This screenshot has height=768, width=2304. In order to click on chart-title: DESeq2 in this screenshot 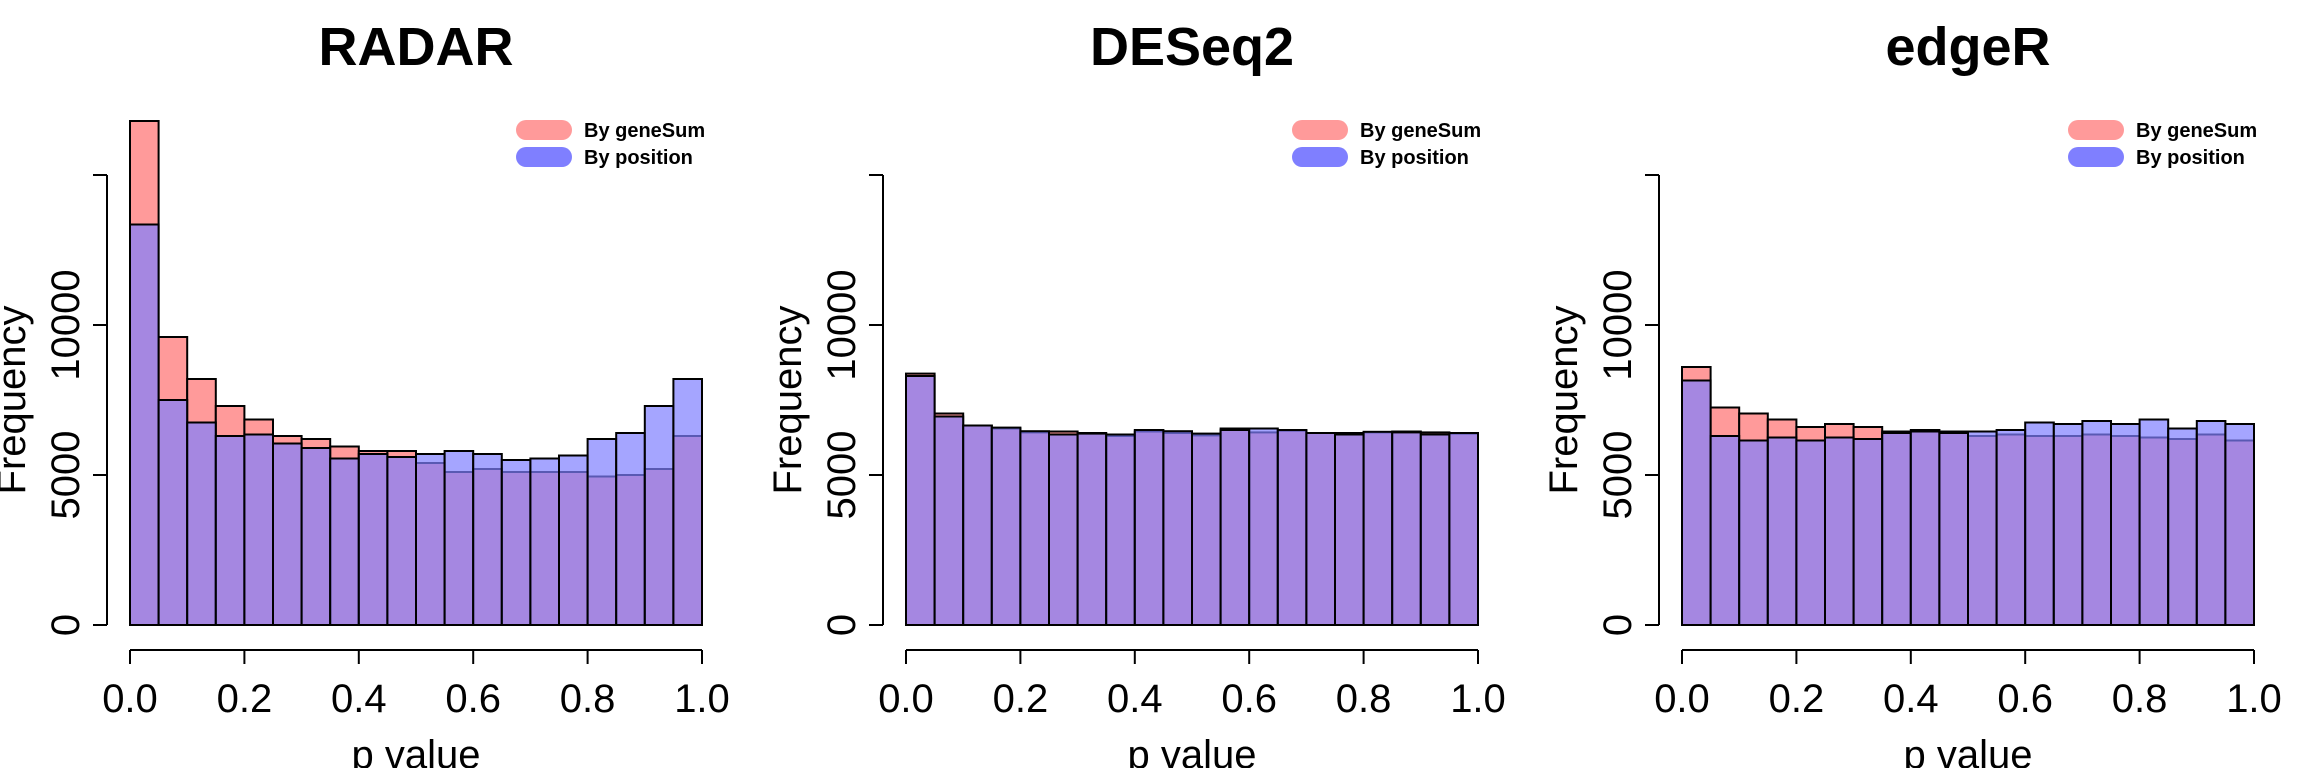, I will do `click(1192, 47)`.